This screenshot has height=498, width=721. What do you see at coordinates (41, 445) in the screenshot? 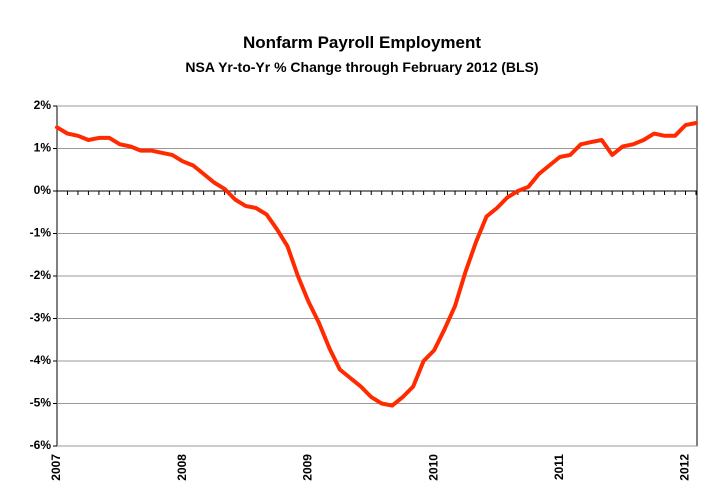
I see `y-tick-label: -6%` at bounding box center [41, 445].